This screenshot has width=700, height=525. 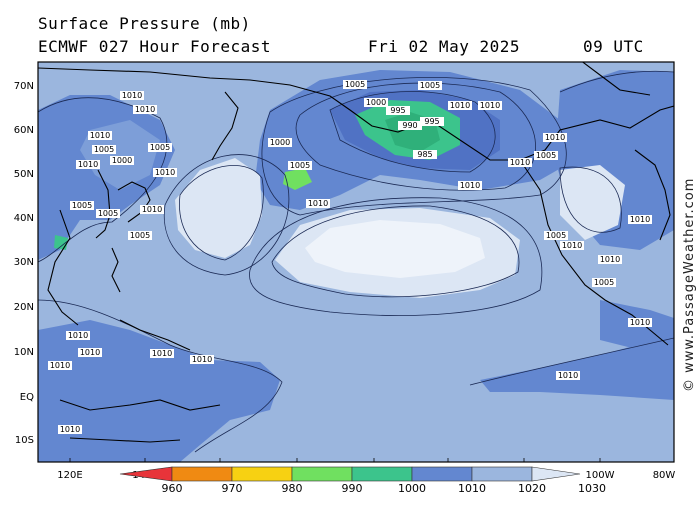 I want to click on lon-label: 100W, so click(x=600, y=475).